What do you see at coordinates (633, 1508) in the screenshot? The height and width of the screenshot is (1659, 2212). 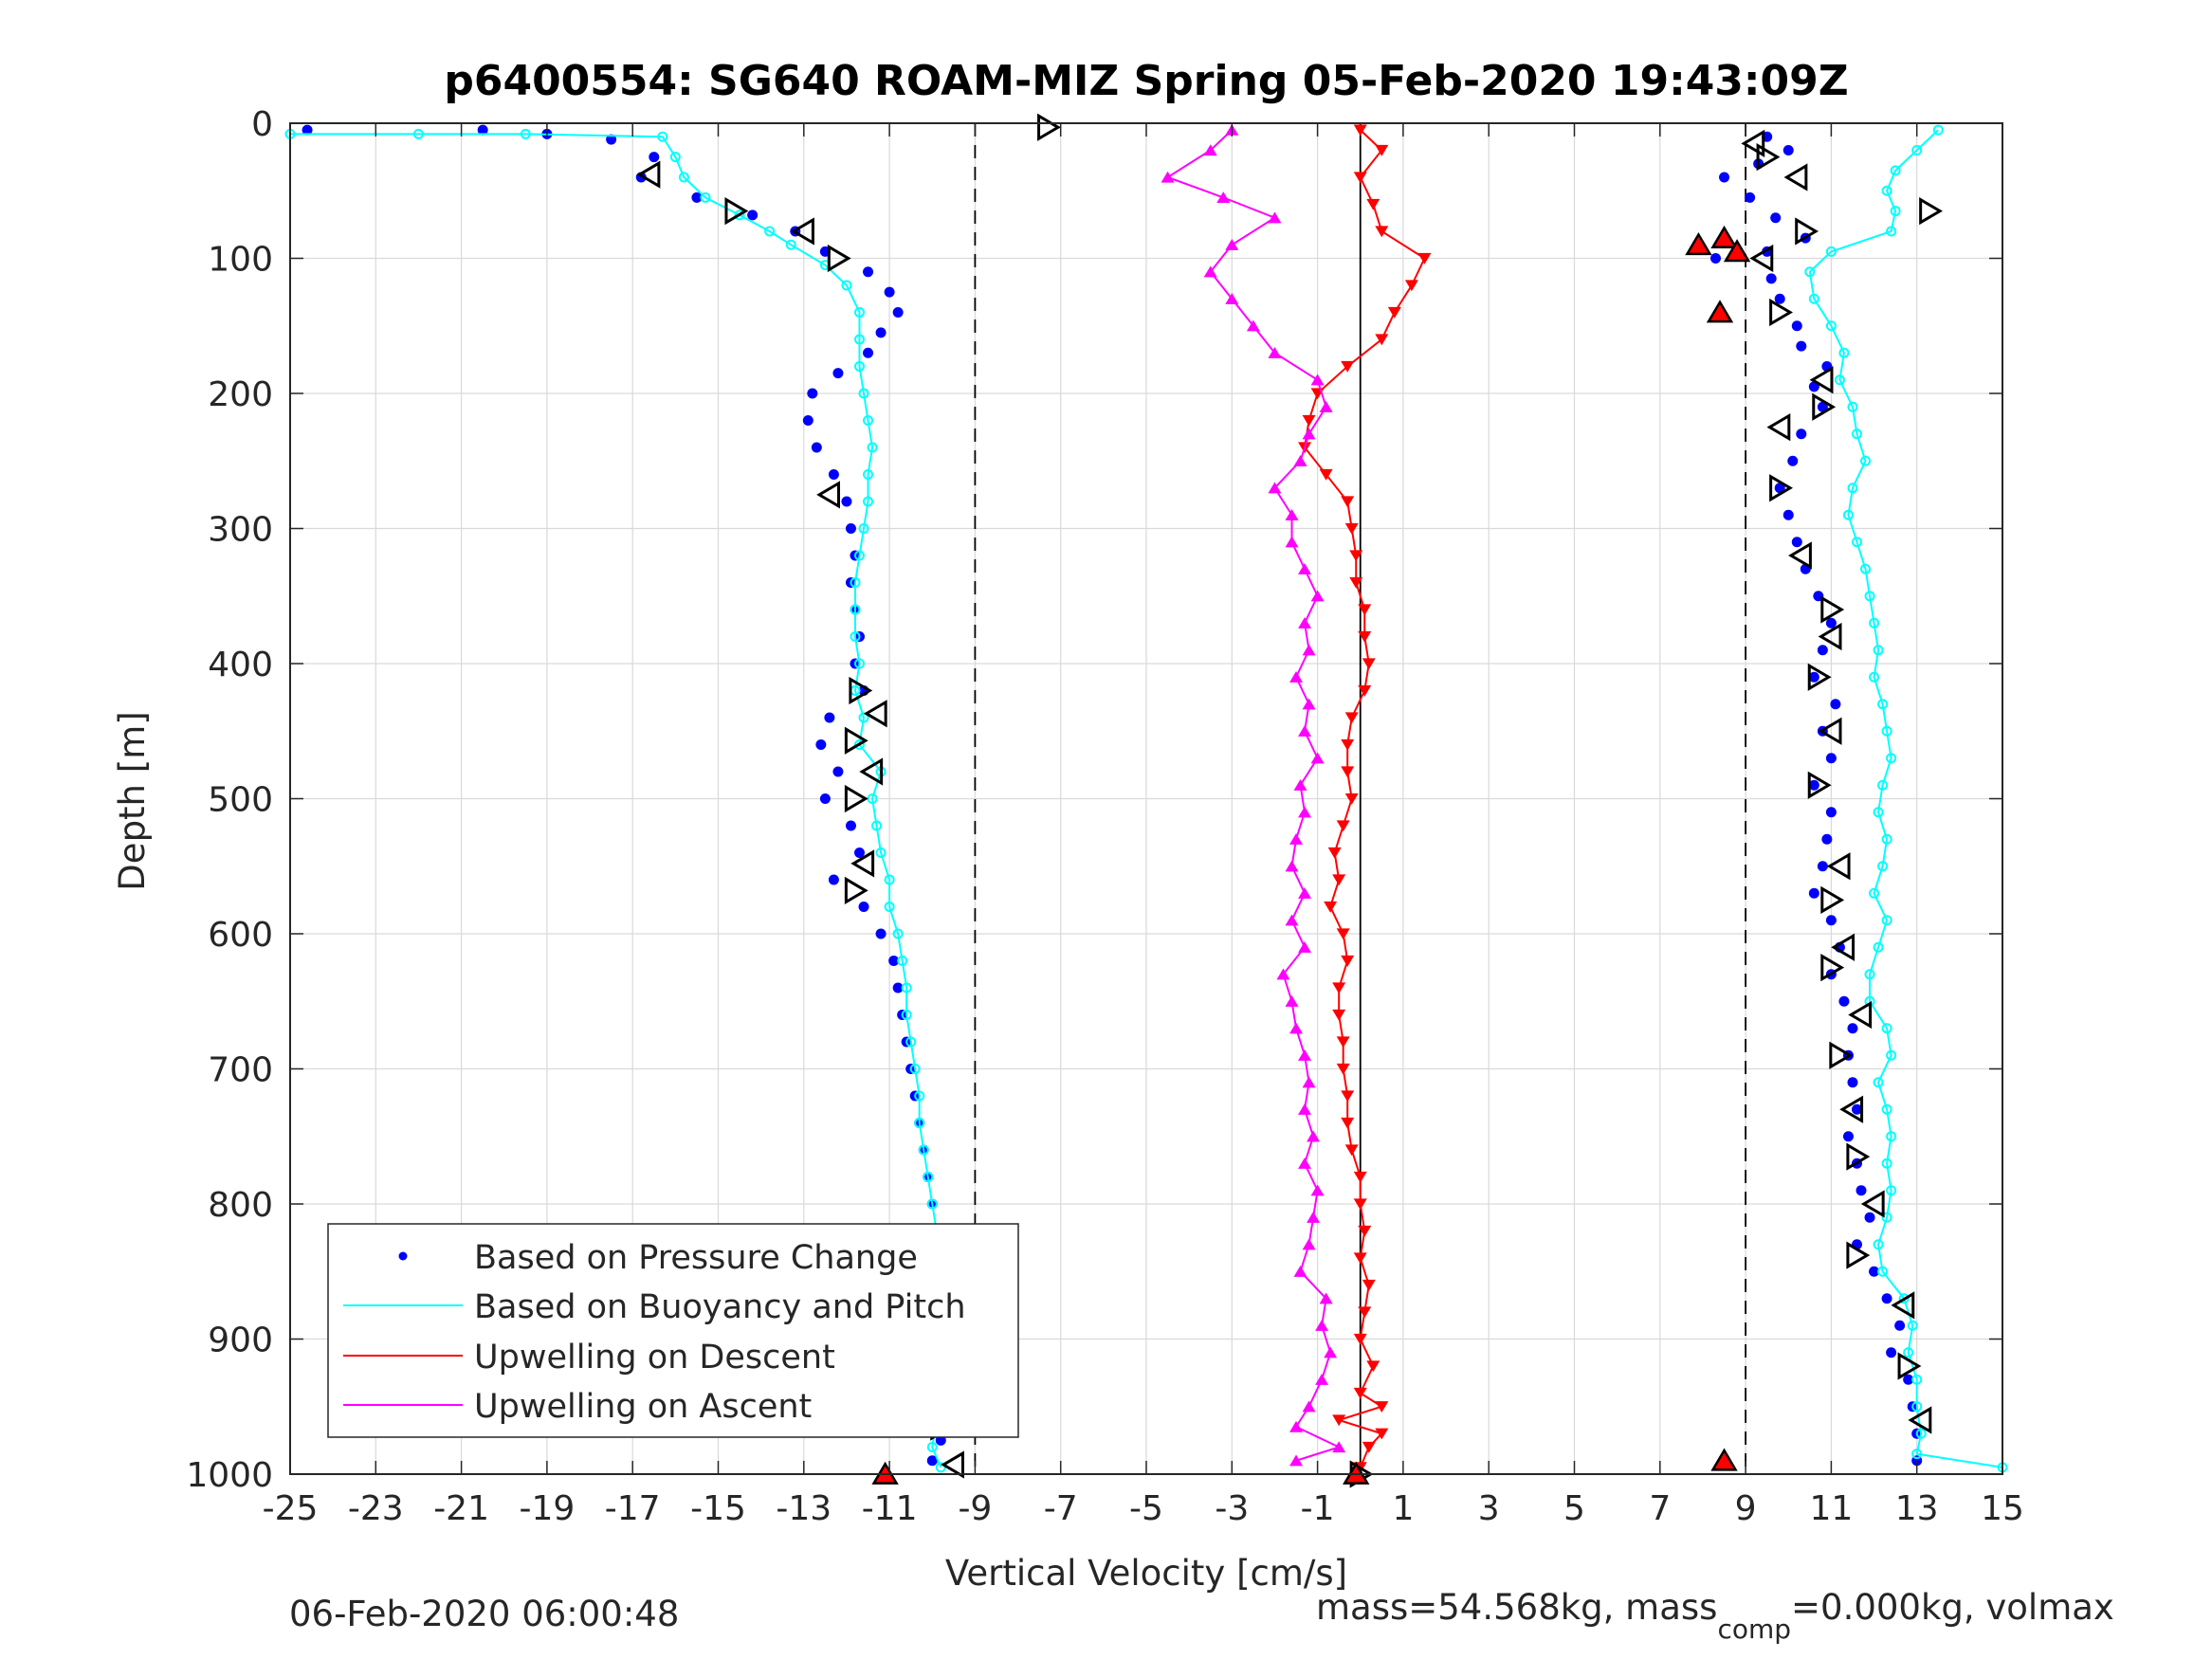 I see `x-tick-label: -17` at bounding box center [633, 1508].